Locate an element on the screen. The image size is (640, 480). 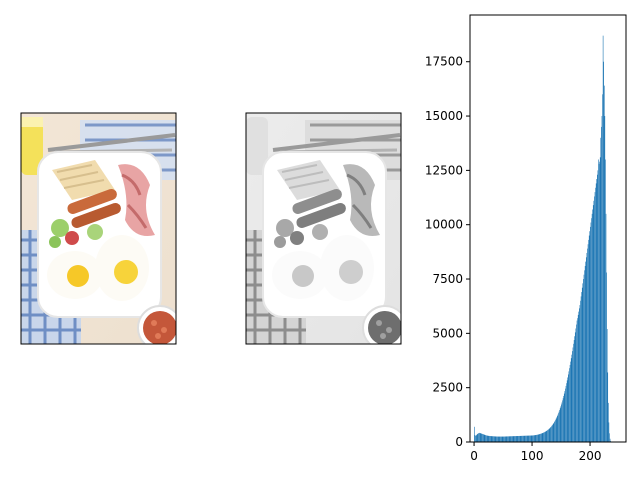
color-photo-frame is located at coordinates (98, 228).